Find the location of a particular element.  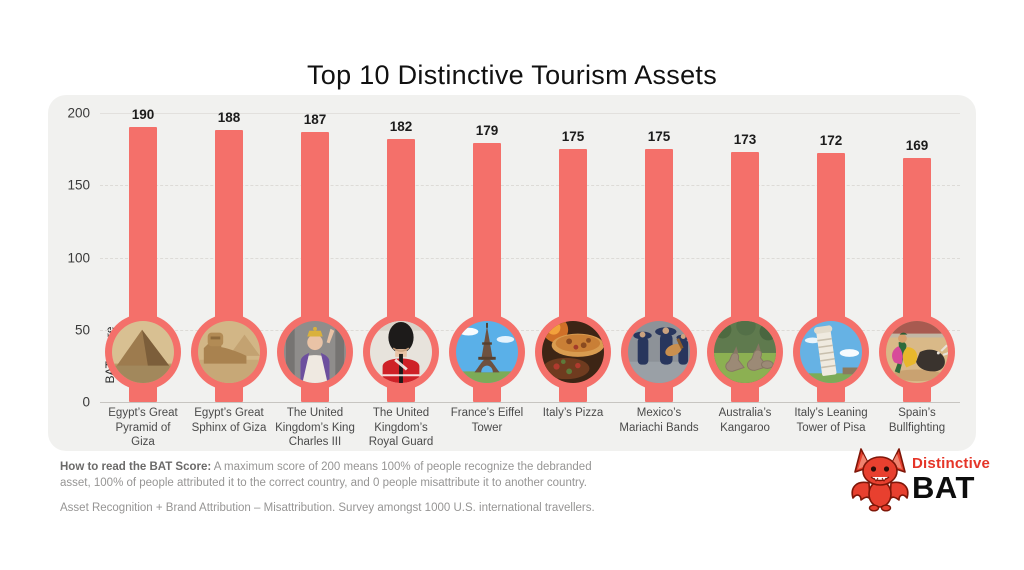

bar-column: 169 is located at coordinates (917, 257).